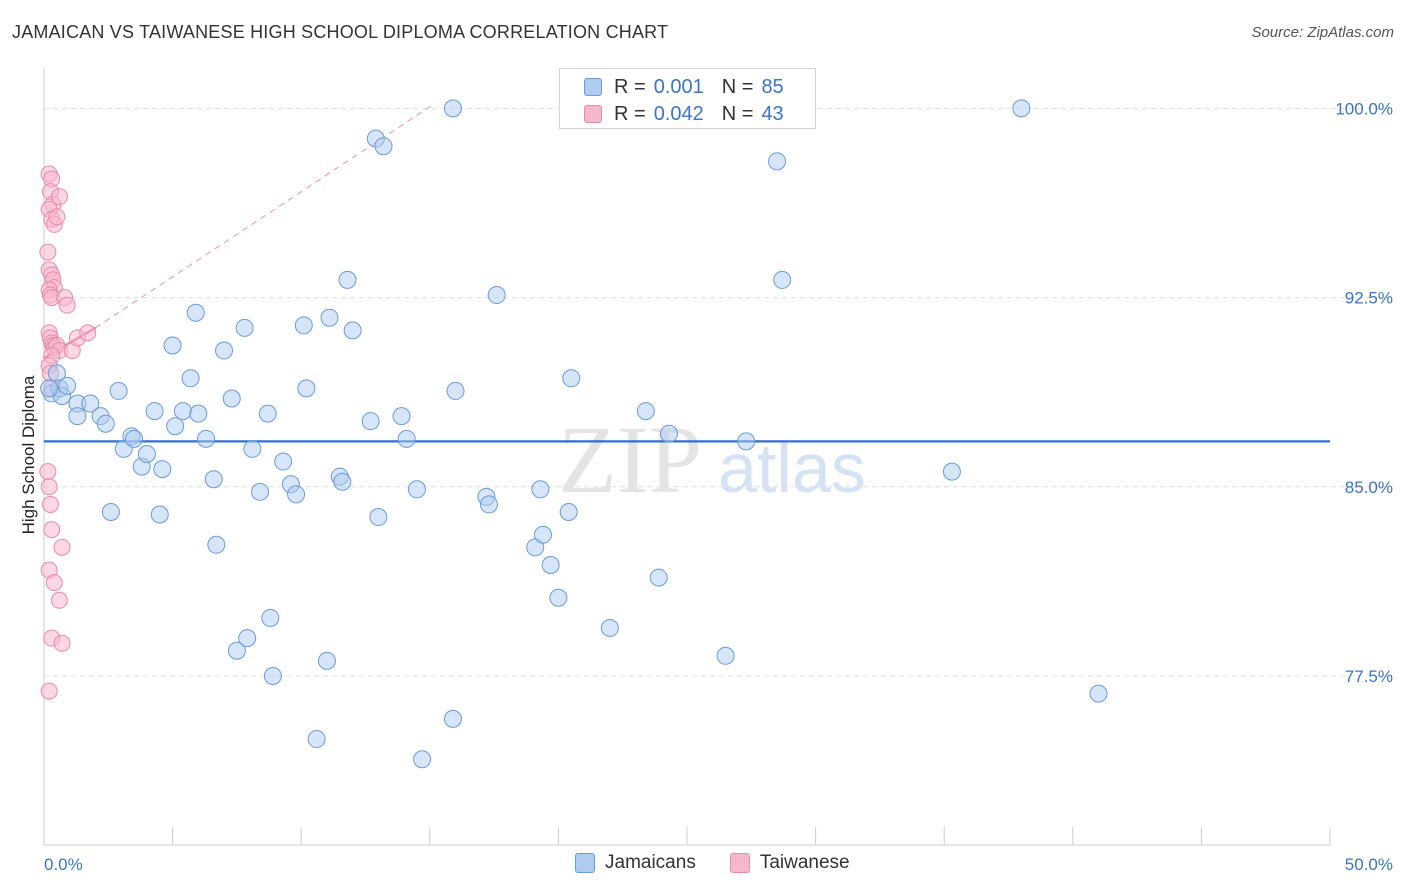  What do you see at coordinates (804, 862) in the screenshot?
I see `series-label-taiwanese: Taiwanese` at bounding box center [804, 862].